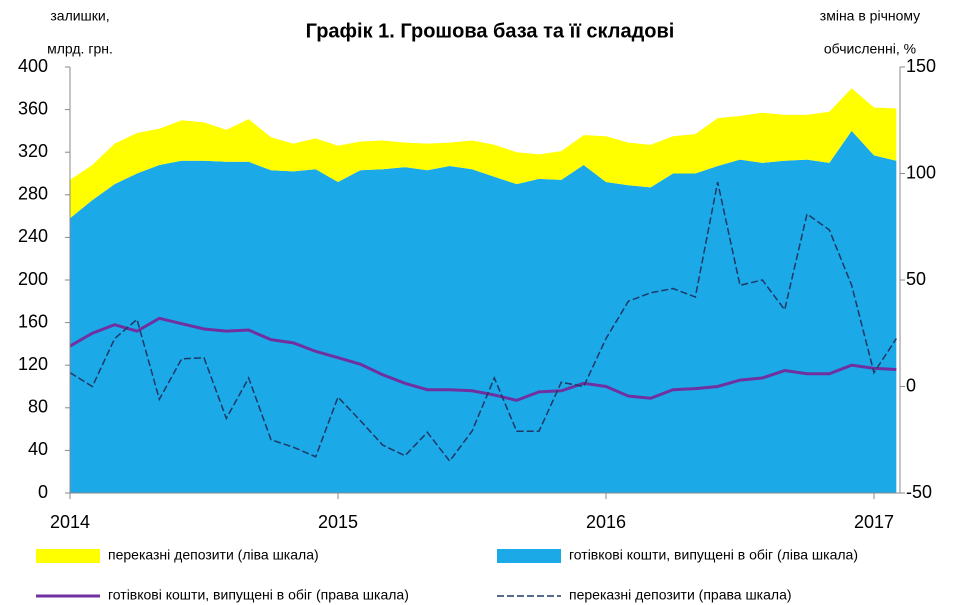 The width and height of the screenshot is (960, 605). Describe the element at coordinates (870, 16) in the screenshot. I see `y2-axis-label: зміна в річному` at that location.